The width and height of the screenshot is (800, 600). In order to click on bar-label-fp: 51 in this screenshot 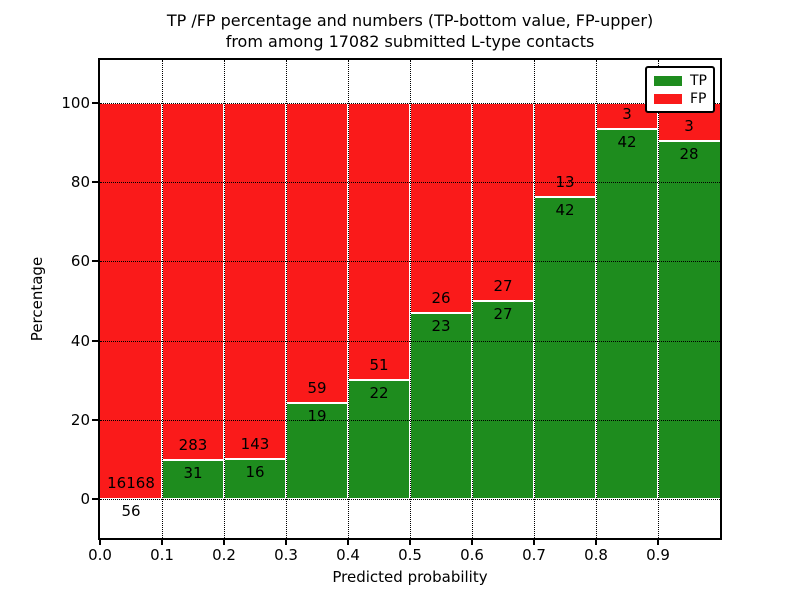, I will do `click(379, 364)`.